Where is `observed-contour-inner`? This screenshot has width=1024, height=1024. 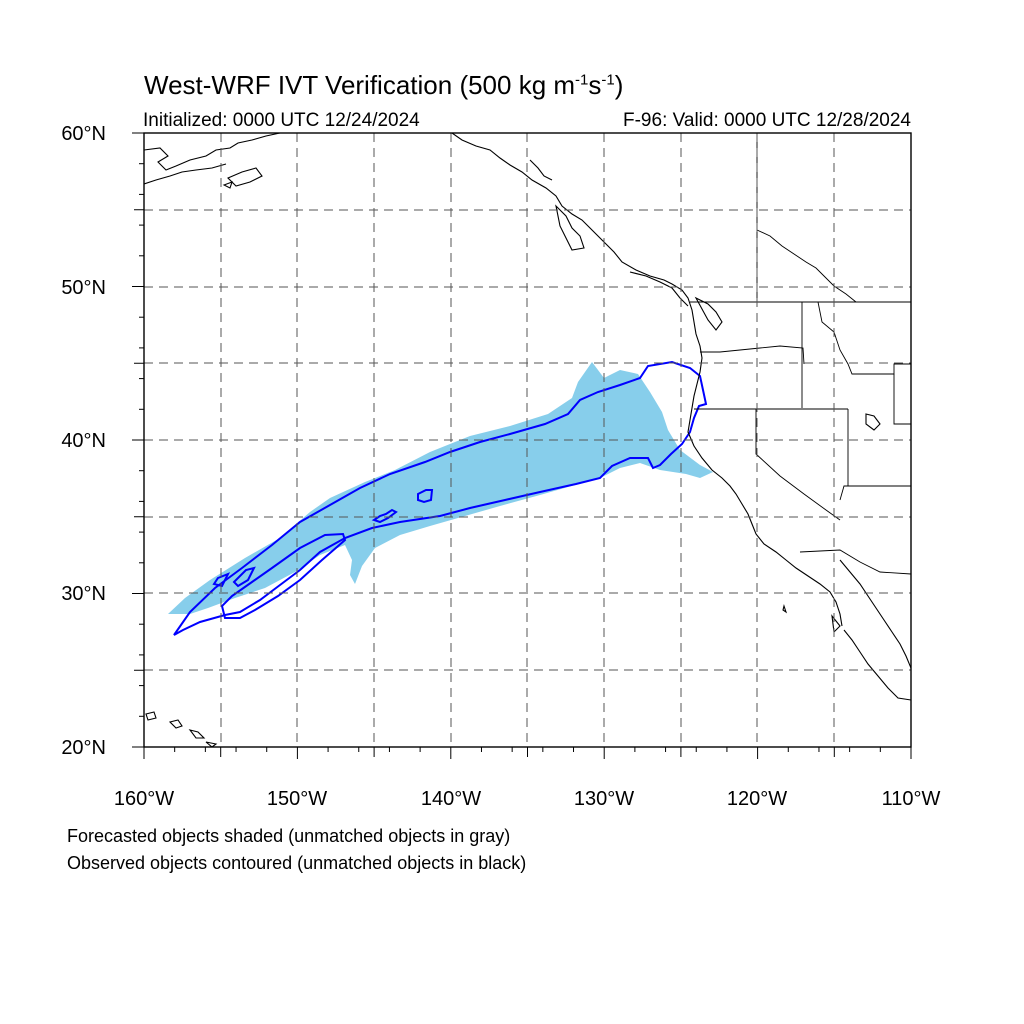
observed-contour-inner is located at coordinates (283, 575).